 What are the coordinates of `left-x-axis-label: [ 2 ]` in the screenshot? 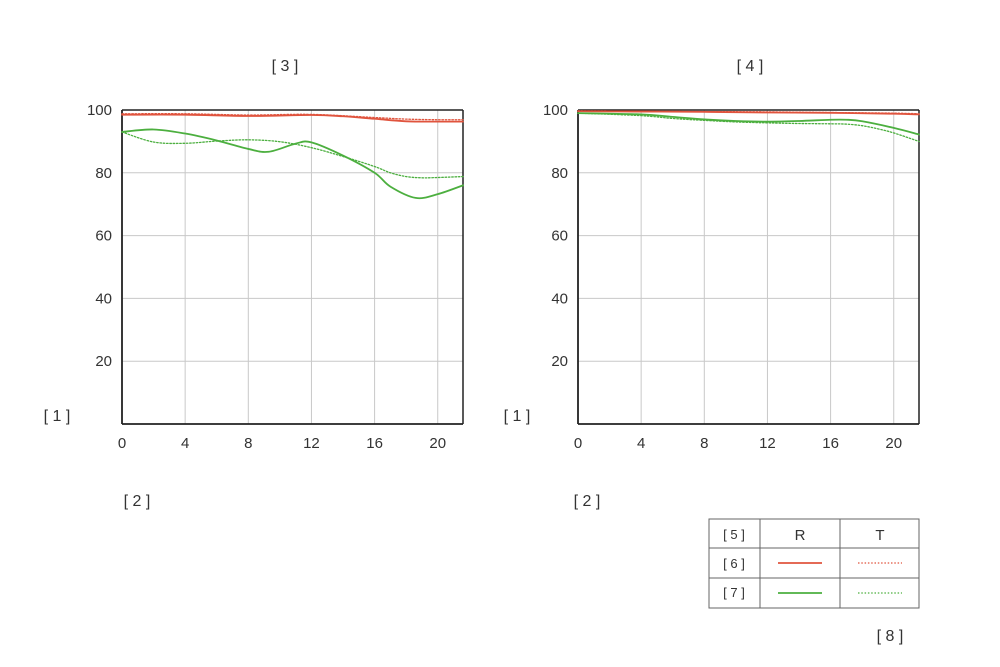 It's located at (137, 501).